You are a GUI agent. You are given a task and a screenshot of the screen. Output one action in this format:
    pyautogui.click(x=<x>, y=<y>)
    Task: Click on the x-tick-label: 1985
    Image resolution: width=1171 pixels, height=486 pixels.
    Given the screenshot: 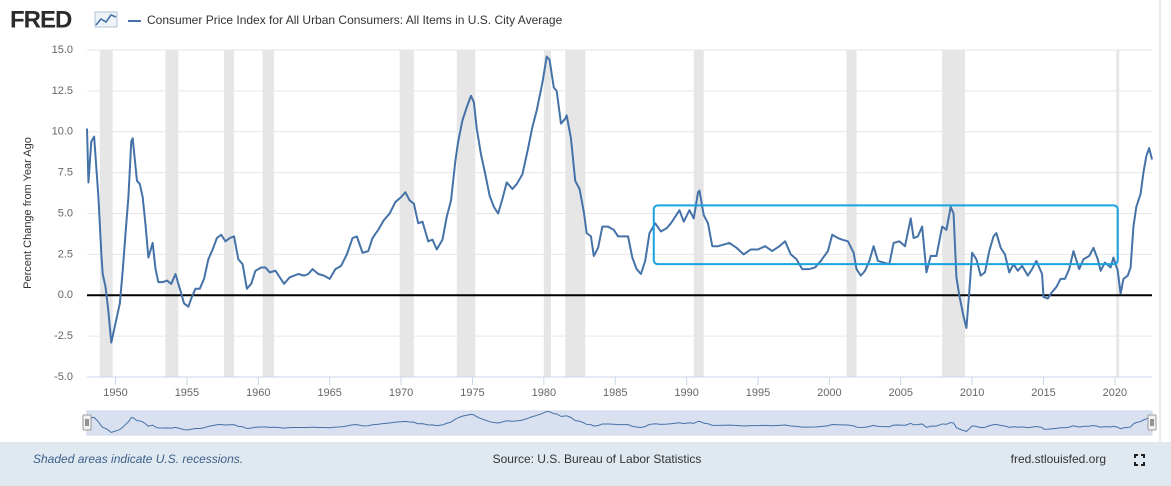 What is the action you would take?
    pyautogui.click(x=615, y=393)
    